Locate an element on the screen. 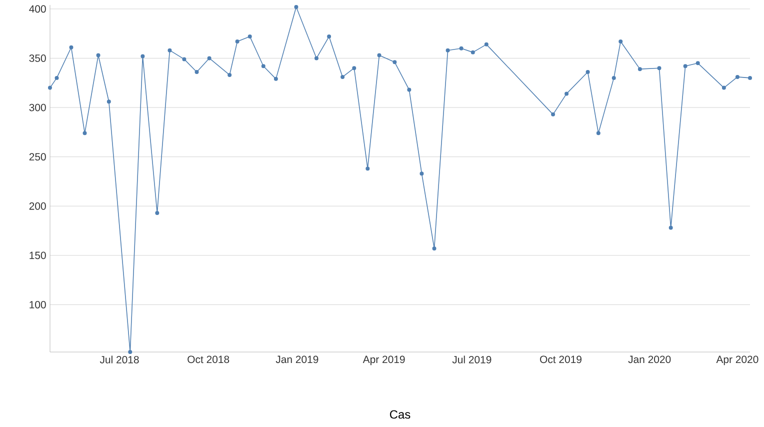 The width and height of the screenshot is (764, 427). y-tick-label: 250 is located at coordinates (37, 157).